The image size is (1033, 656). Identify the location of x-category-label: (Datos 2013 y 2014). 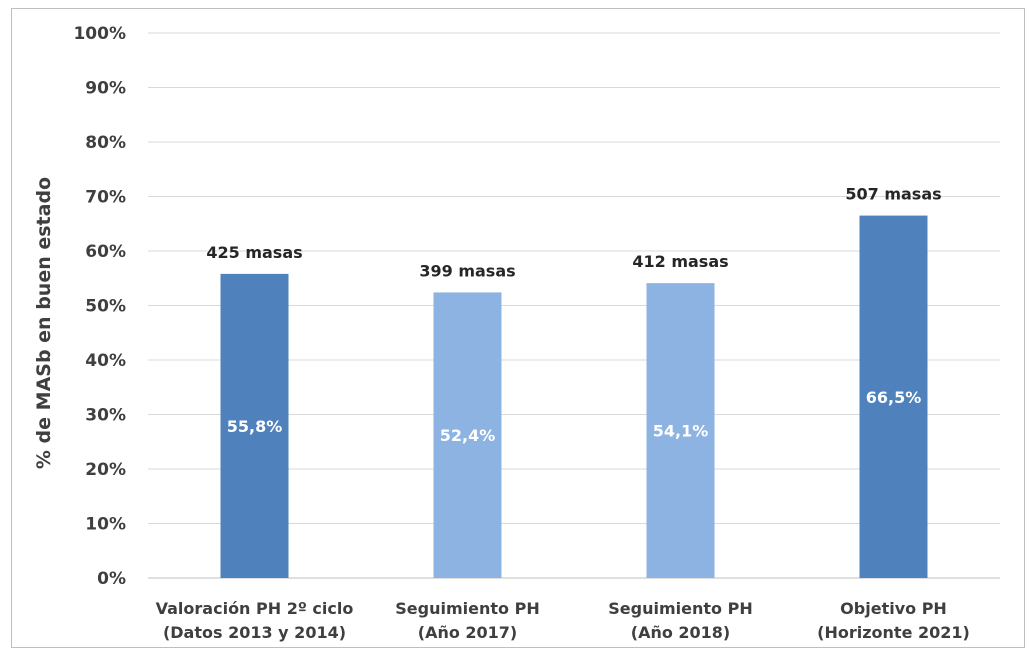
(254, 632).